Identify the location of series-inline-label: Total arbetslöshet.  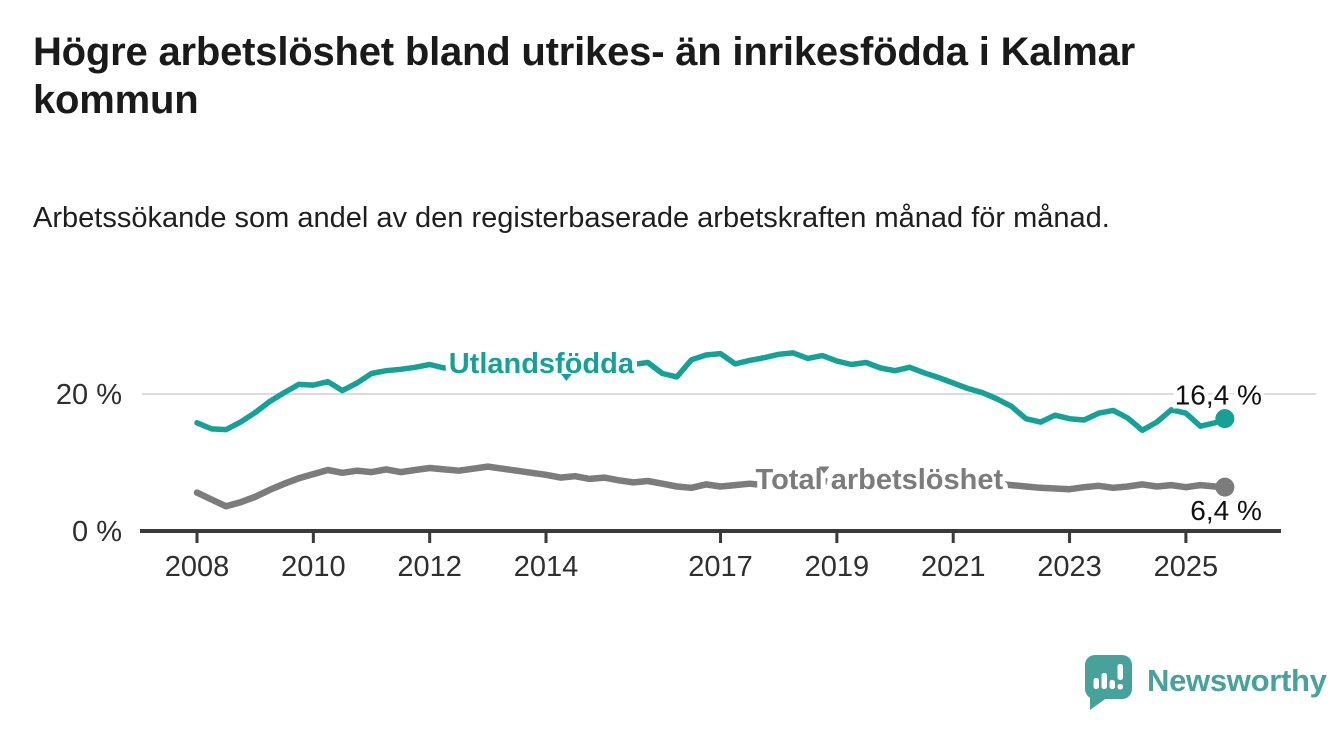
(880, 480).